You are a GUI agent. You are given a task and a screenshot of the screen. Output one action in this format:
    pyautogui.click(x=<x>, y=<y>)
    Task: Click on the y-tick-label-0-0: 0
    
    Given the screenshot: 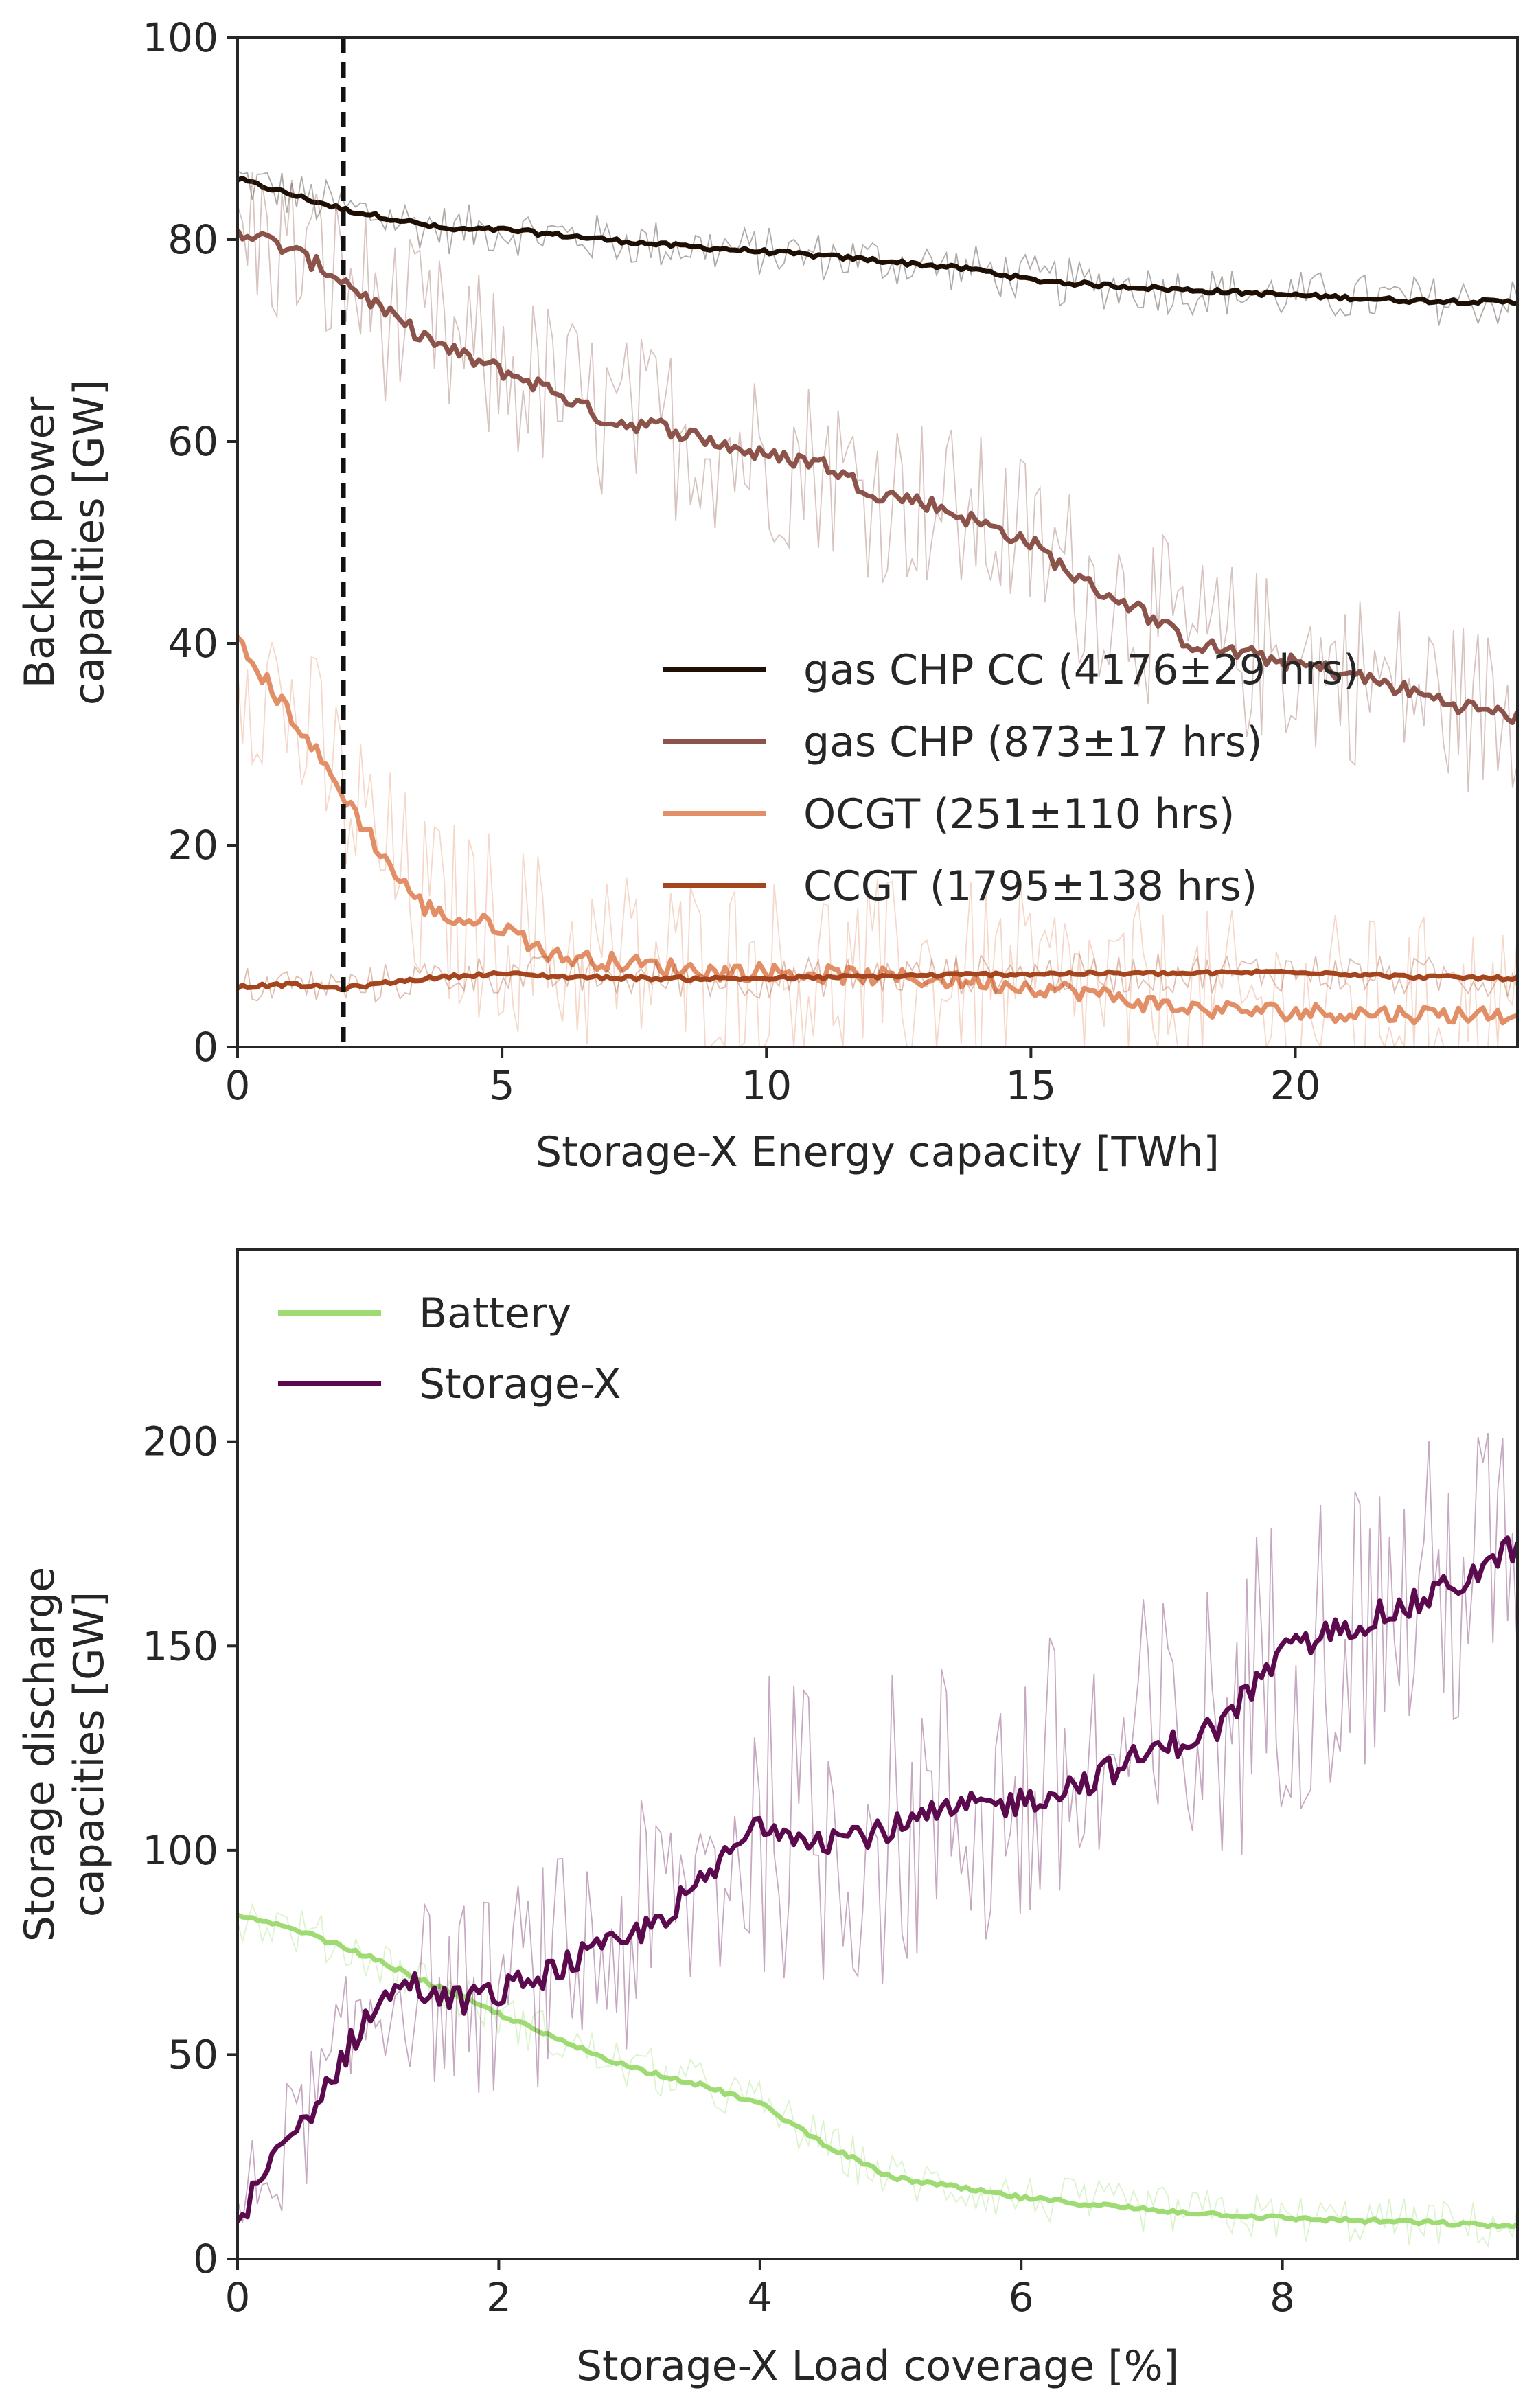 What is the action you would take?
    pyautogui.click(x=206, y=1047)
    